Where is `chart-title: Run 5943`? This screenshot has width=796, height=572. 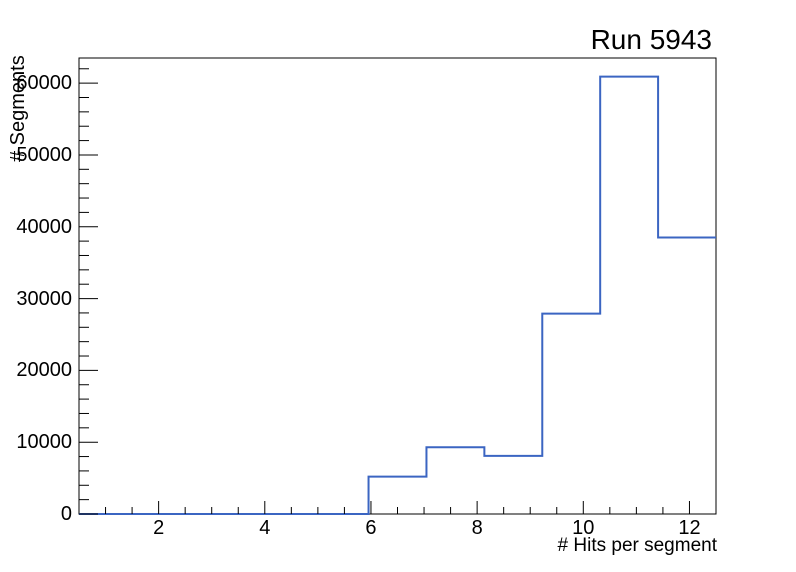
chart-title: Run 5943 is located at coordinates (651, 39).